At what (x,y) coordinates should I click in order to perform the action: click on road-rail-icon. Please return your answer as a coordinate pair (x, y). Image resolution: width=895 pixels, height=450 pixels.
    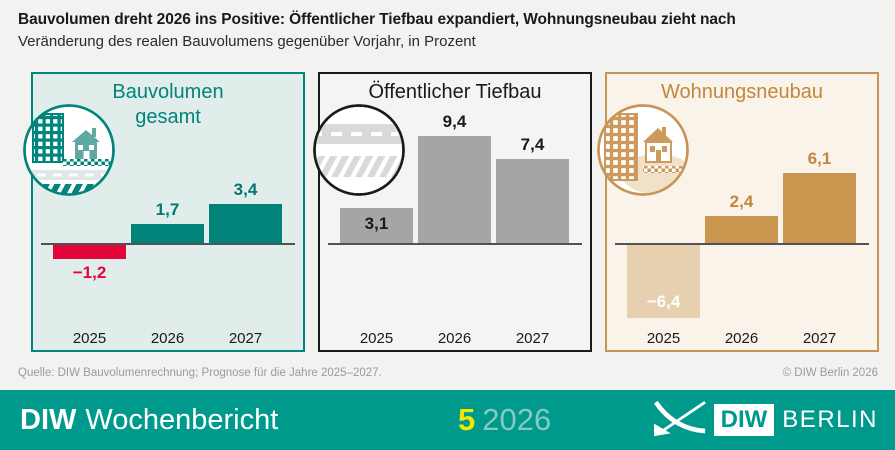
    Looking at the image, I should click on (359, 150).